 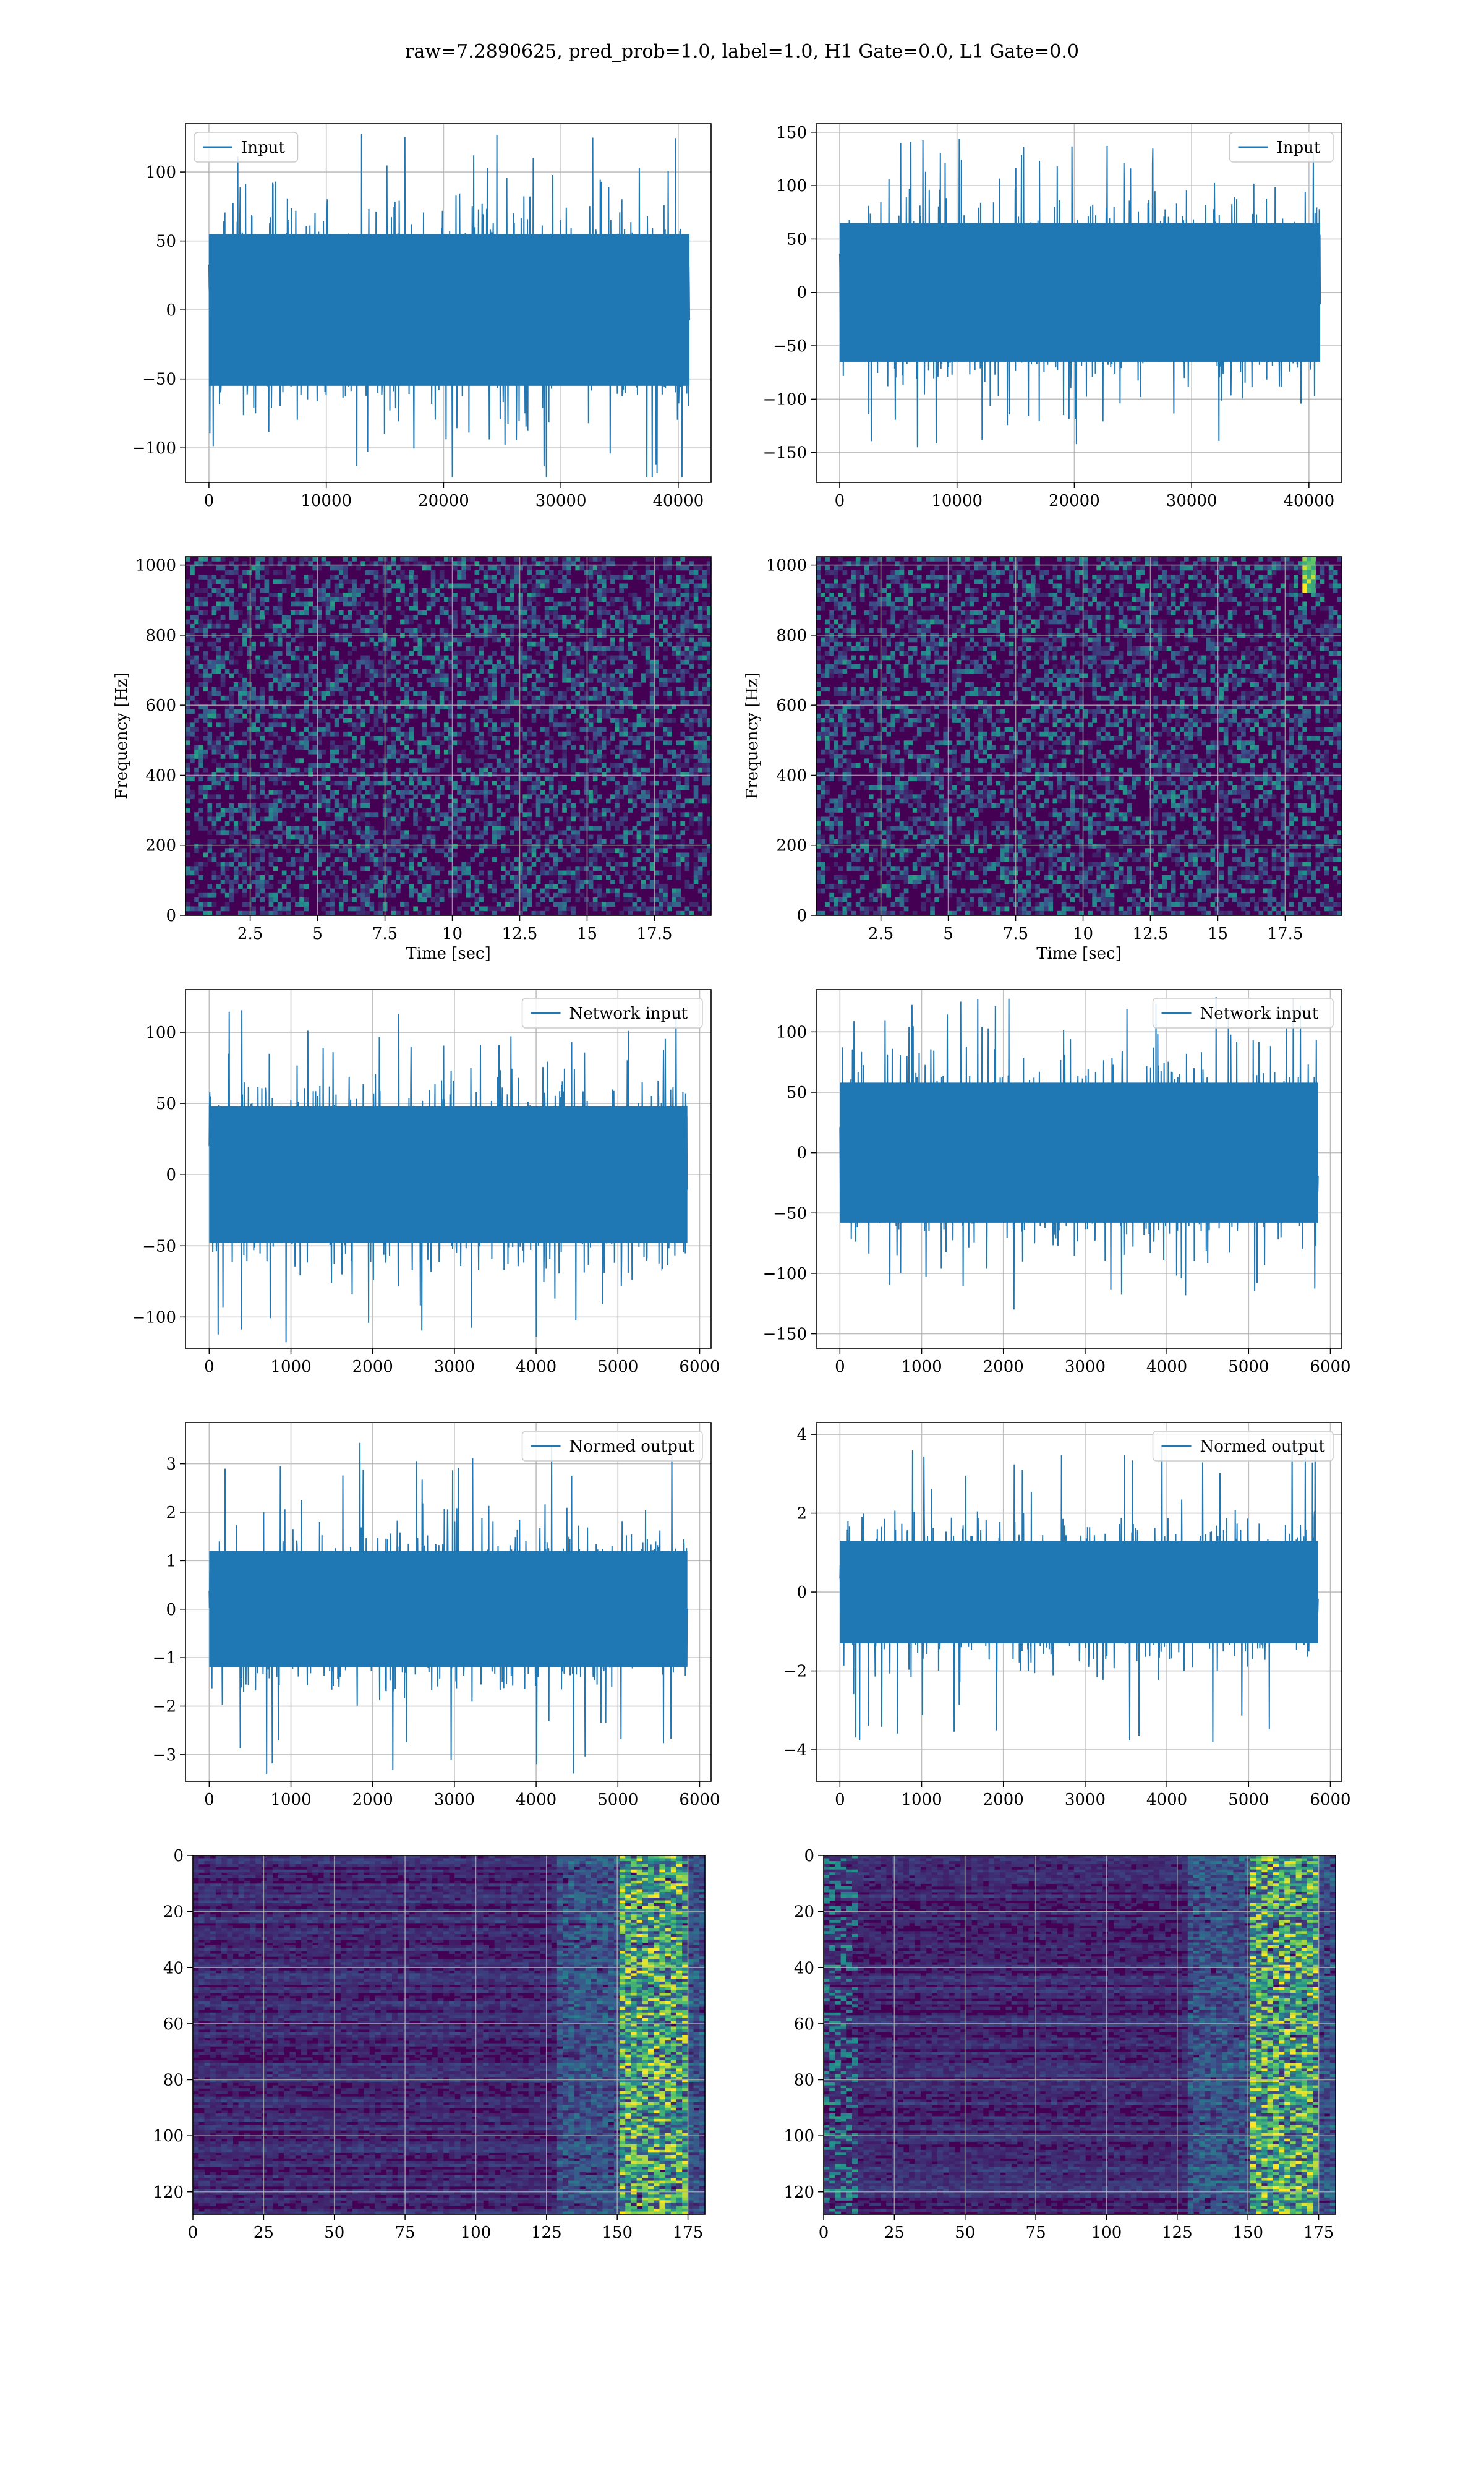 I want to click on spec-h1-heatmap-cells, so click(x=449, y=736).